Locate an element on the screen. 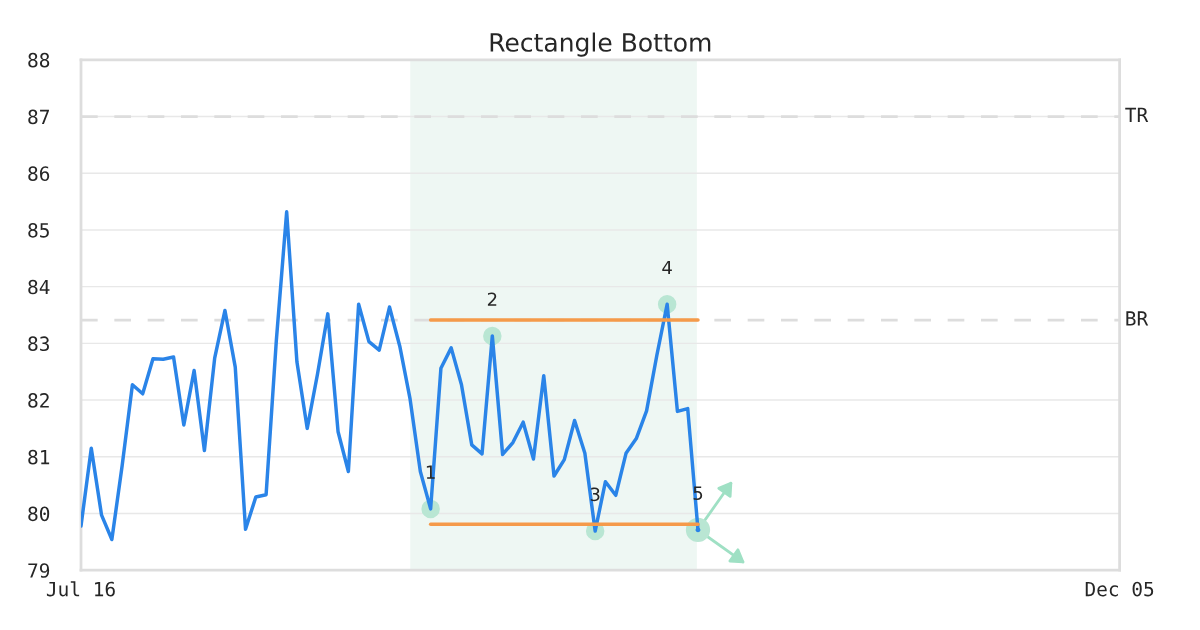  ref-line-label: TR is located at coordinates (1137, 114).